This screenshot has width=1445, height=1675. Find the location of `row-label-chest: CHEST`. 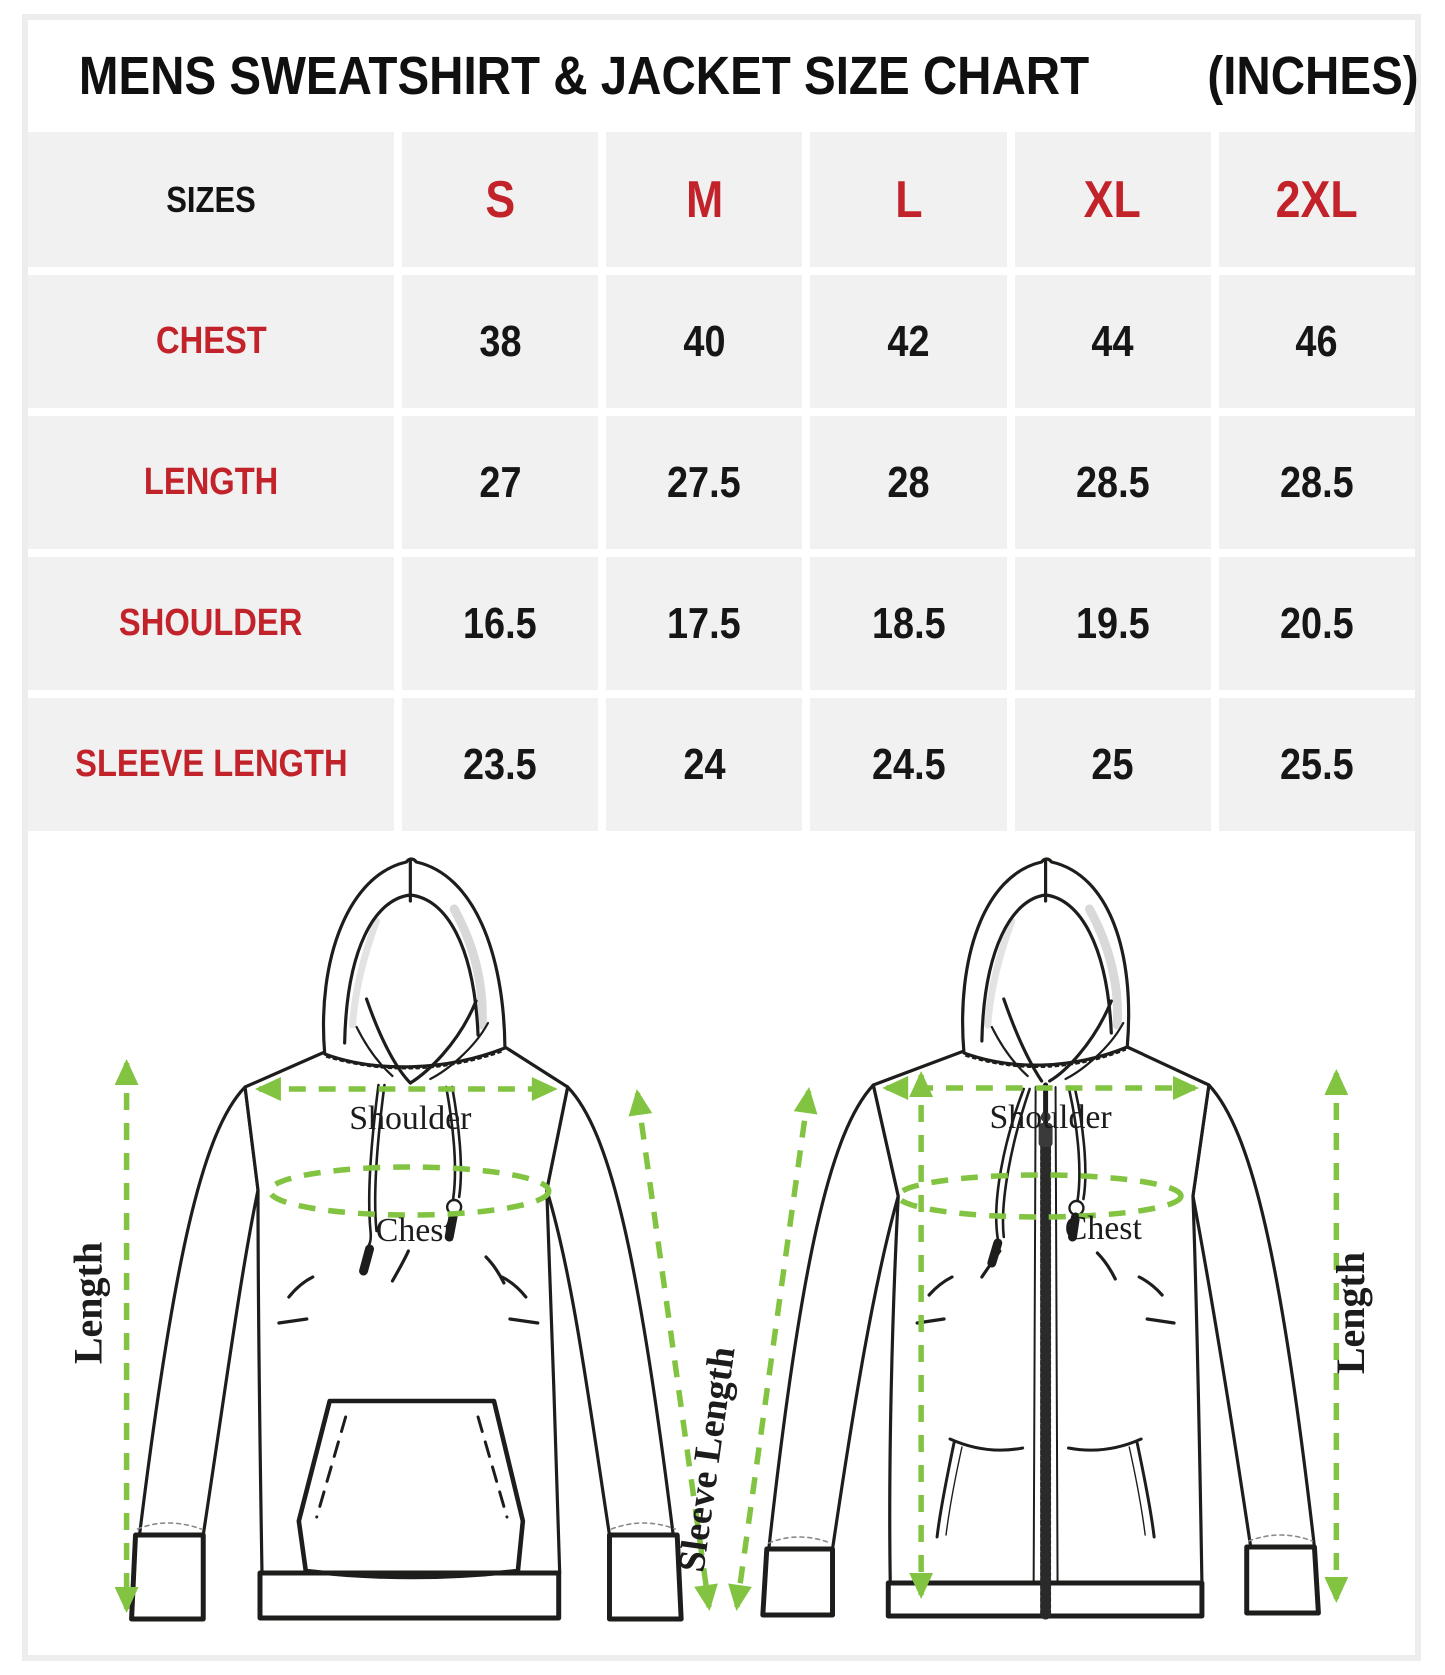

row-label-chest: CHEST is located at coordinates (211, 341).